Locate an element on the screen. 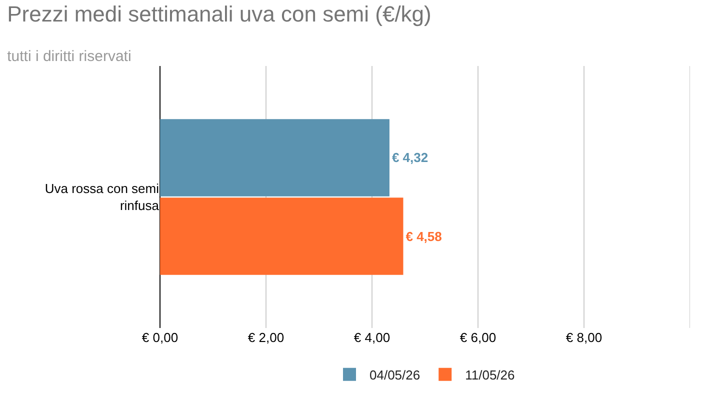 The width and height of the screenshot is (712, 401). data-label: € 4,32 is located at coordinates (410, 158).